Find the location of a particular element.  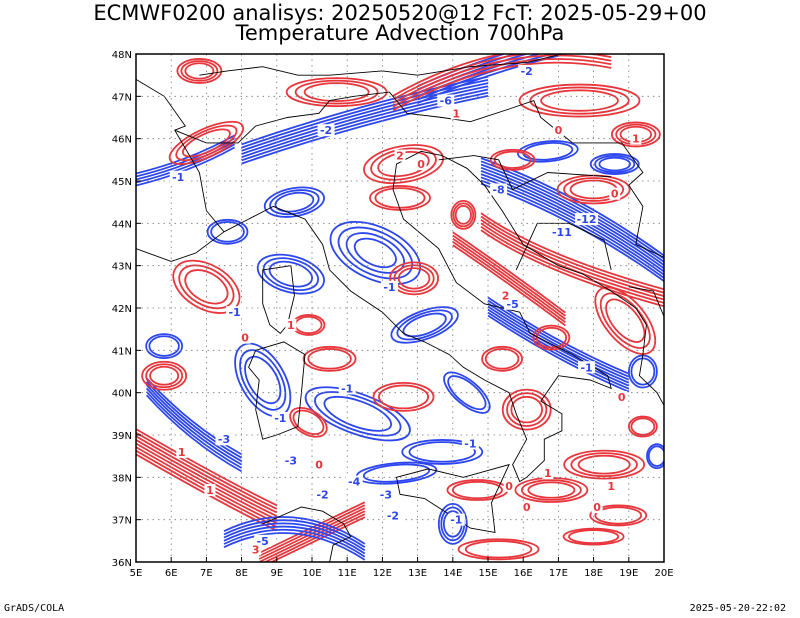

x-tick-label: 14E is located at coordinates (452, 573).